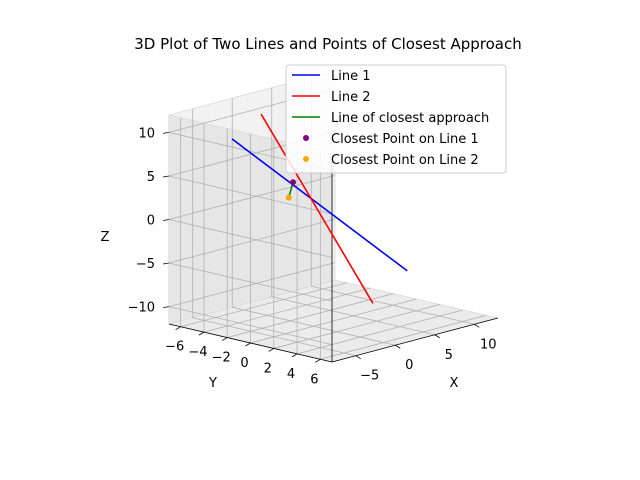 The height and width of the screenshot is (480, 640). Describe the element at coordinates (145, 264) in the screenshot. I see `z-tick-label: −5` at that location.